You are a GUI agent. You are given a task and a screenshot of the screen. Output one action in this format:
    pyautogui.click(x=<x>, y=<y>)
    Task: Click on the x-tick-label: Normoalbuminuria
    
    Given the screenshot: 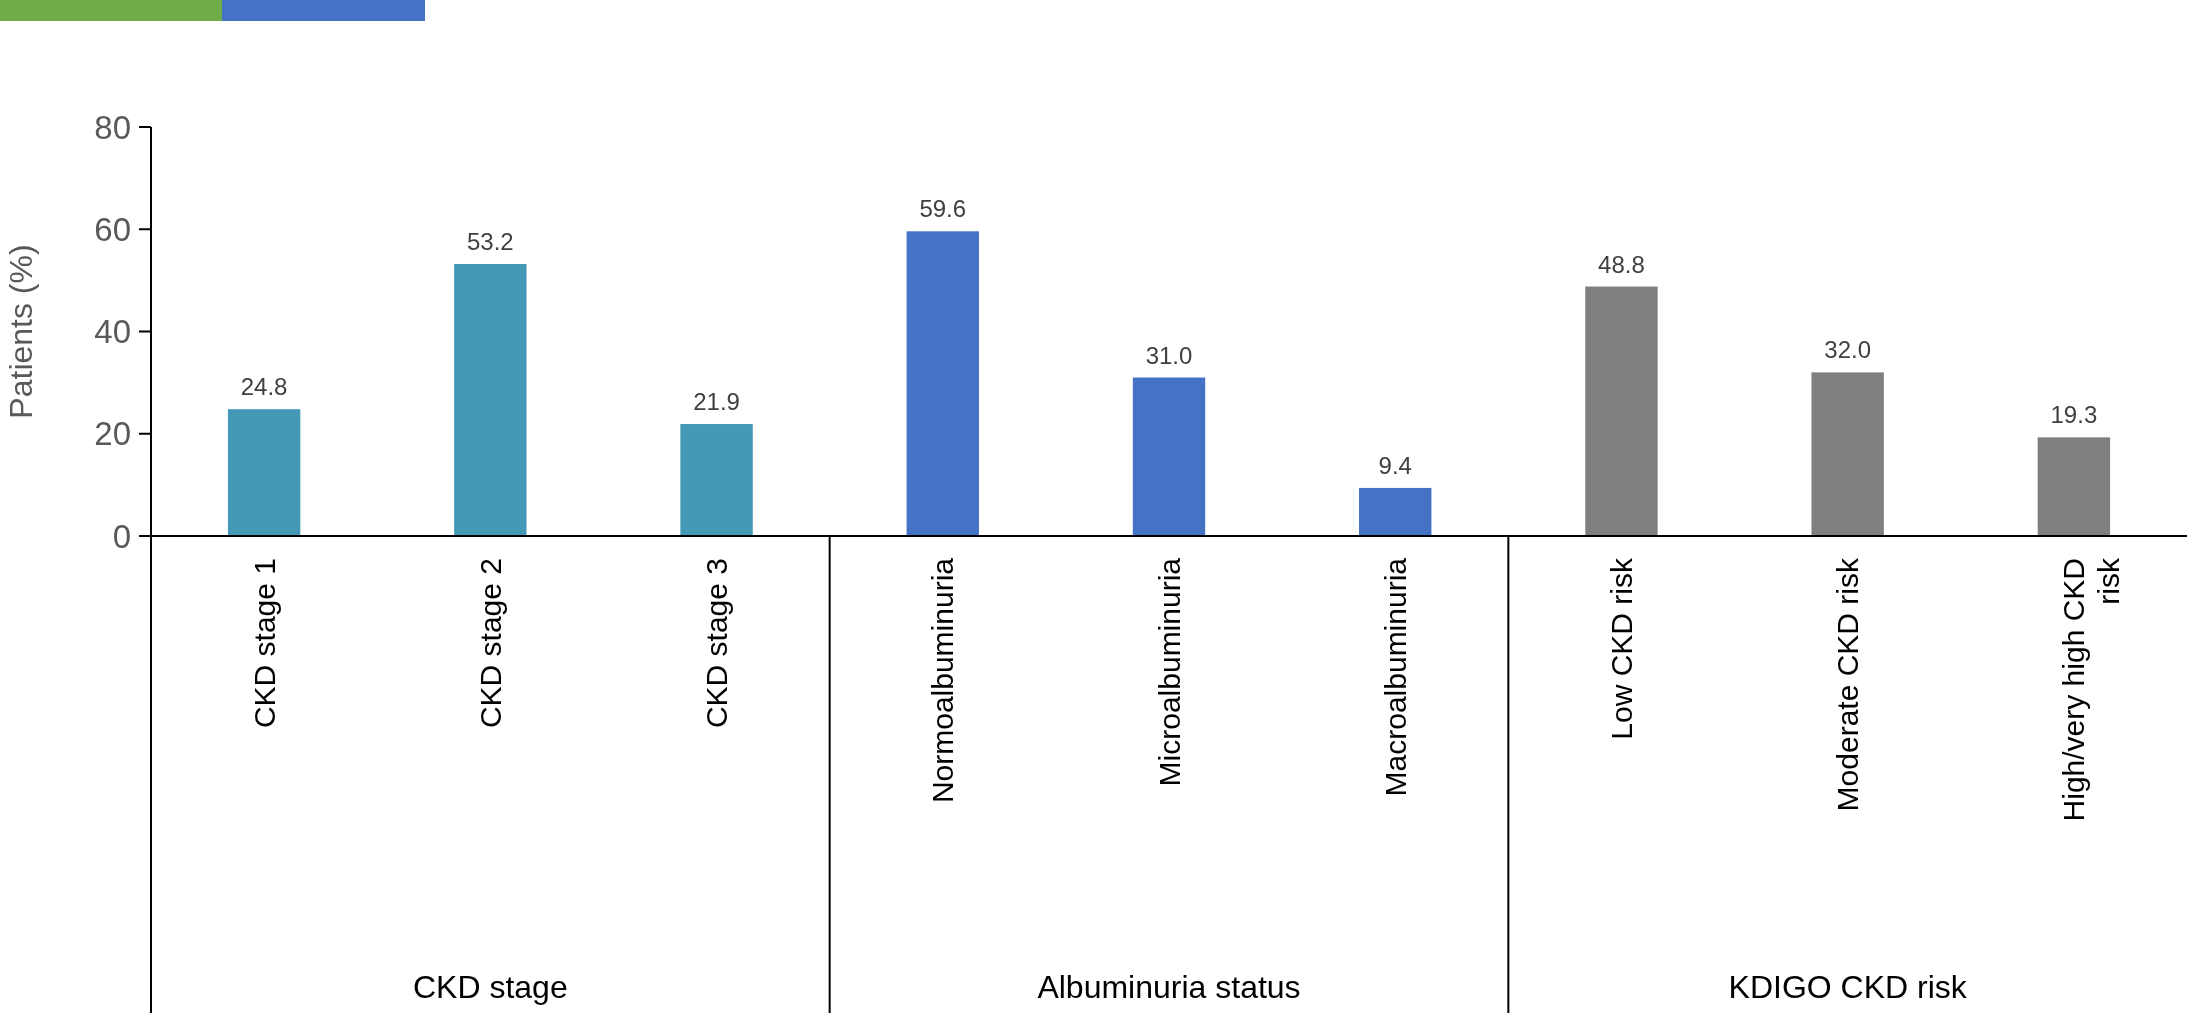 What is the action you would take?
    pyautogui.click(x=943, y=680)
    